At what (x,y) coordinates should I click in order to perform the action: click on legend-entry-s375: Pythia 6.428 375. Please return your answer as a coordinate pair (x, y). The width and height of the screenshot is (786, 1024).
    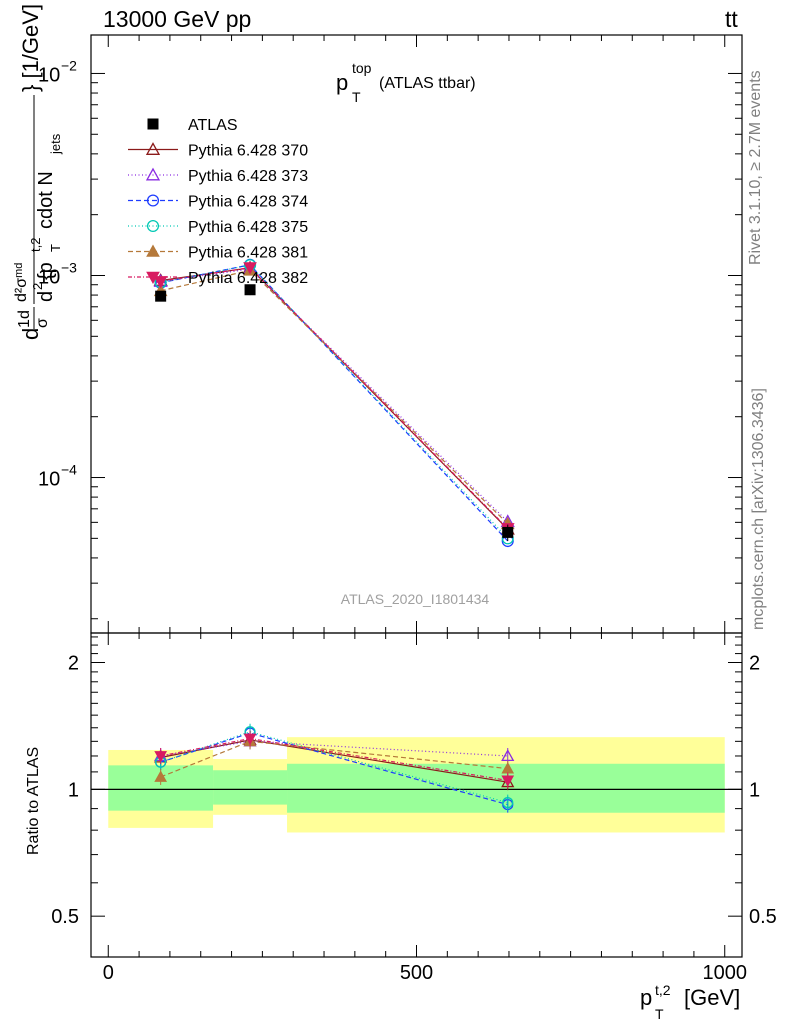
    Looking at the image, I should click on (218, 227).